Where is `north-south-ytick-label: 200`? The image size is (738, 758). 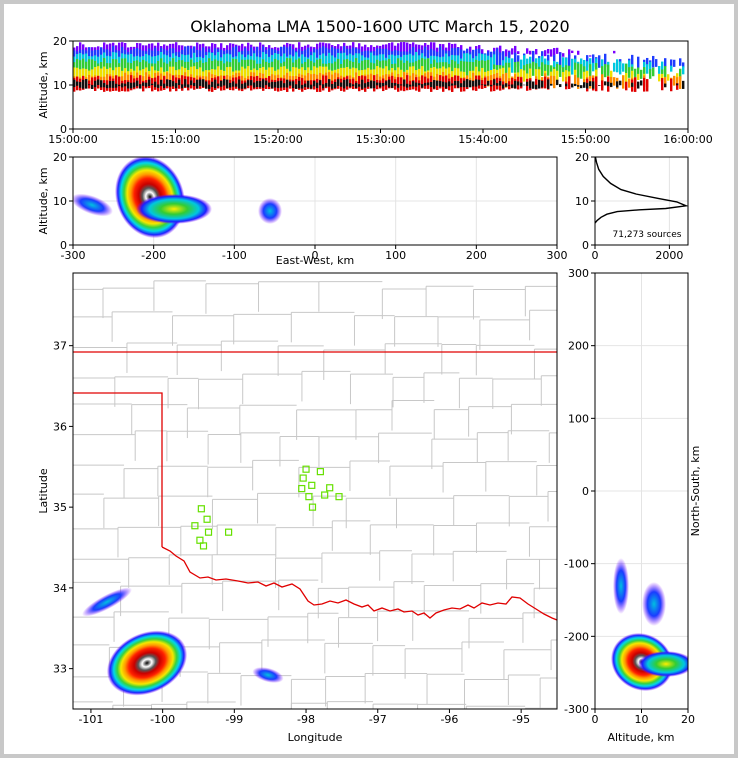
north-south-ytick-label: 200 is located at coordinates (578, 346).